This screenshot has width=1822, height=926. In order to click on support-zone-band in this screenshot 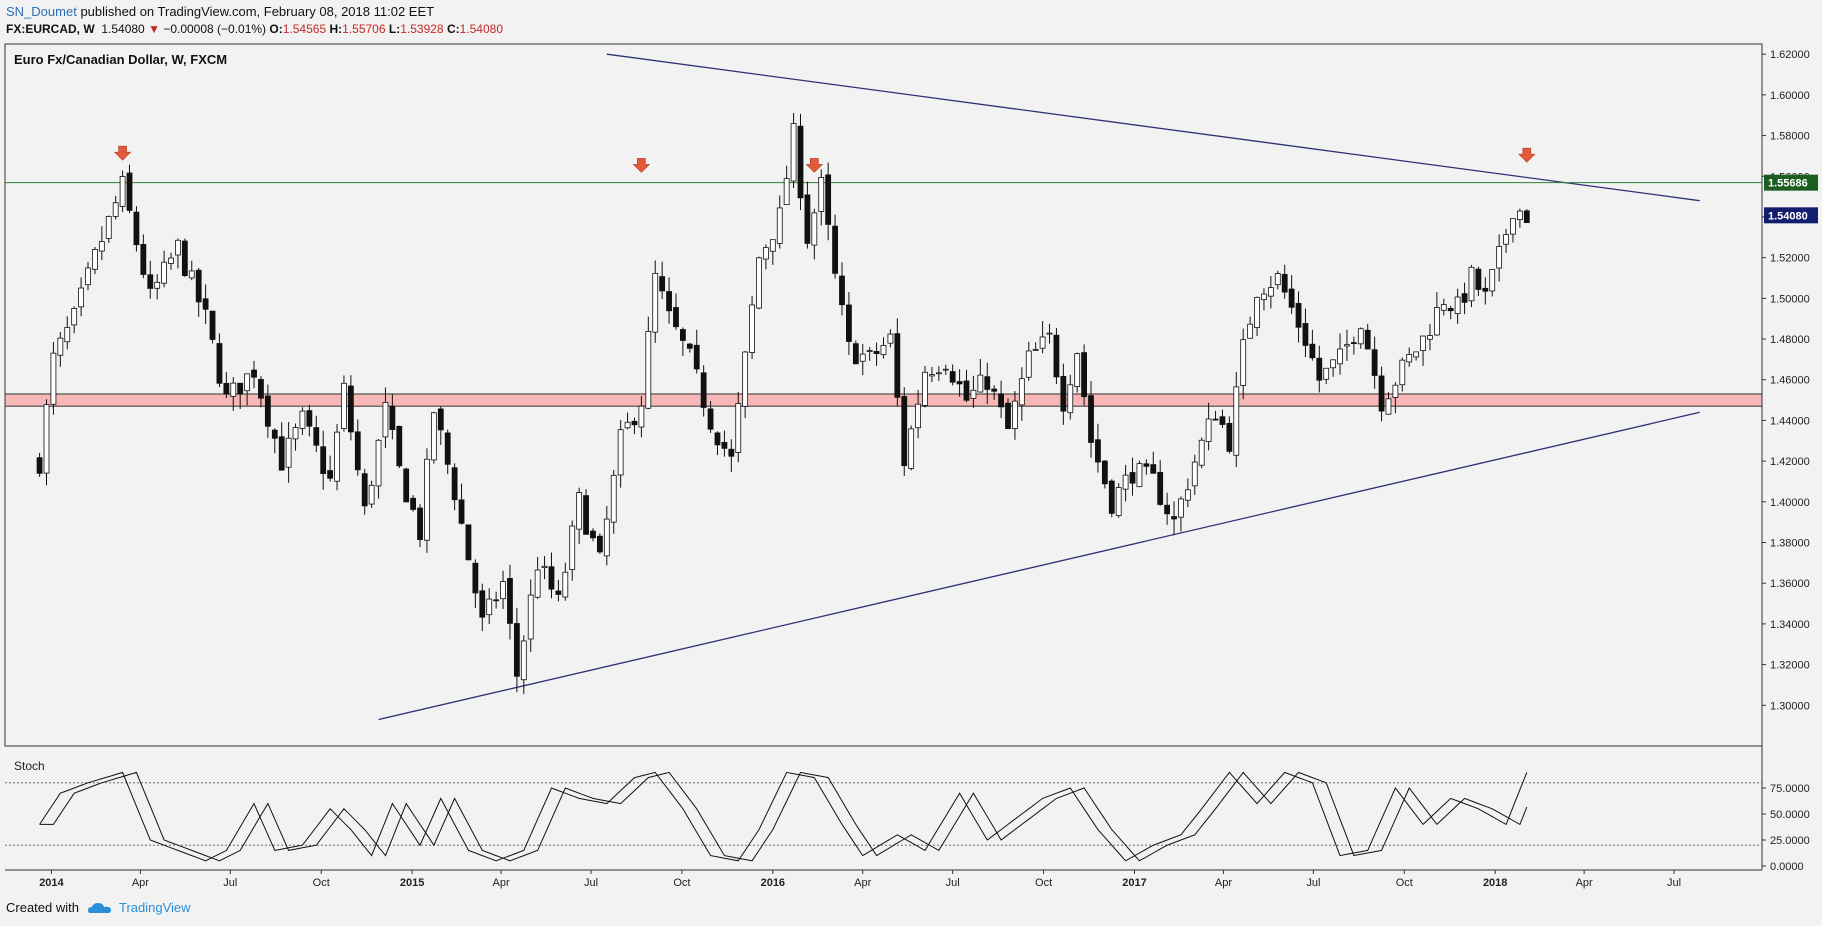, I will do `click(883, 400)`.